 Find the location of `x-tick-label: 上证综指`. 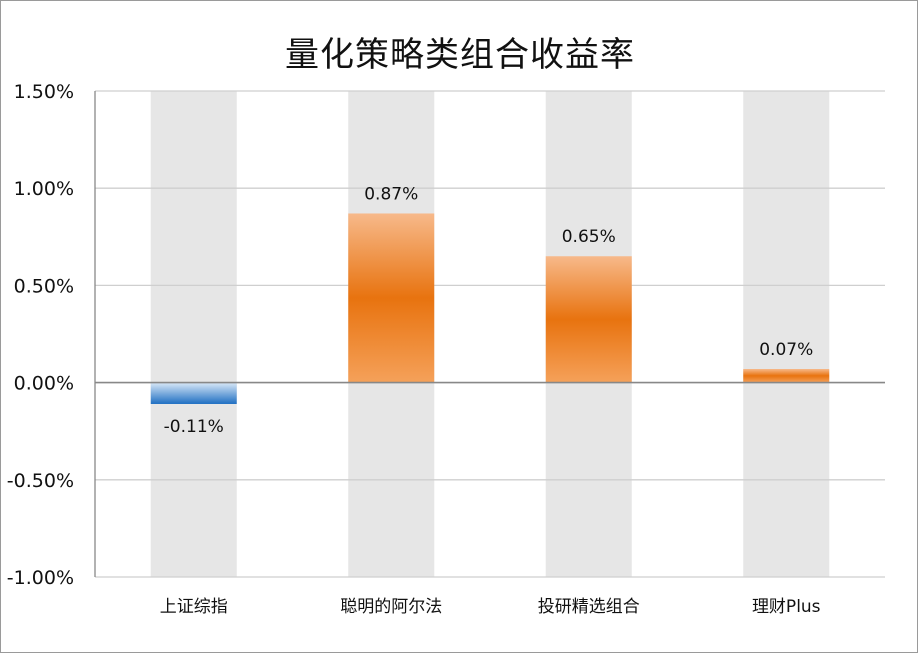

x-tick-label: 上证综指 is located at coordinates (194, 607).